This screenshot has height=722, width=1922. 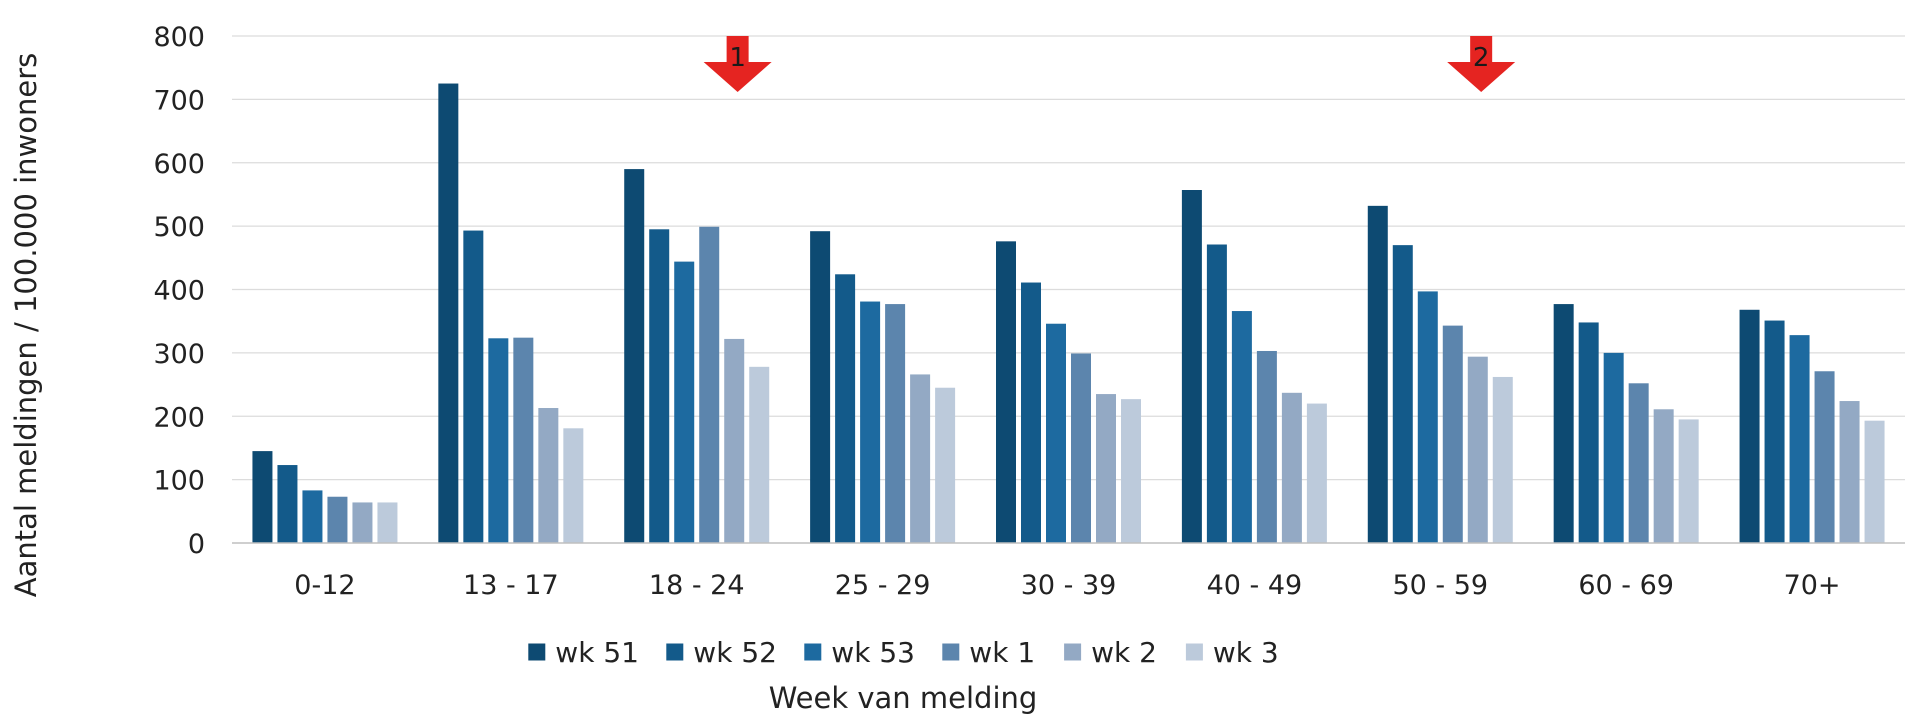 What do you see at coordinates (179, 354) in the screenshot?
I see `y-tick-label: 300` at bounding box center [179, 354].